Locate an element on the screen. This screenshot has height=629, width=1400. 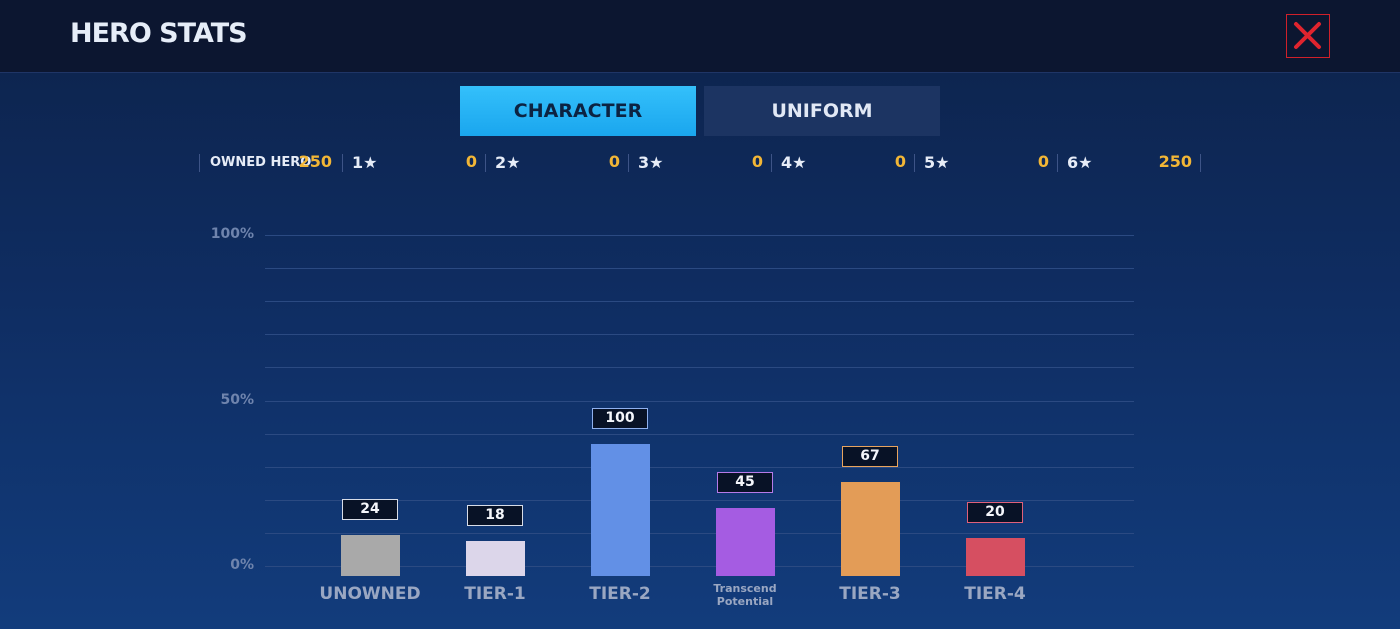
tab-uniform: UNIFORM is located at coordinates (822, 111).